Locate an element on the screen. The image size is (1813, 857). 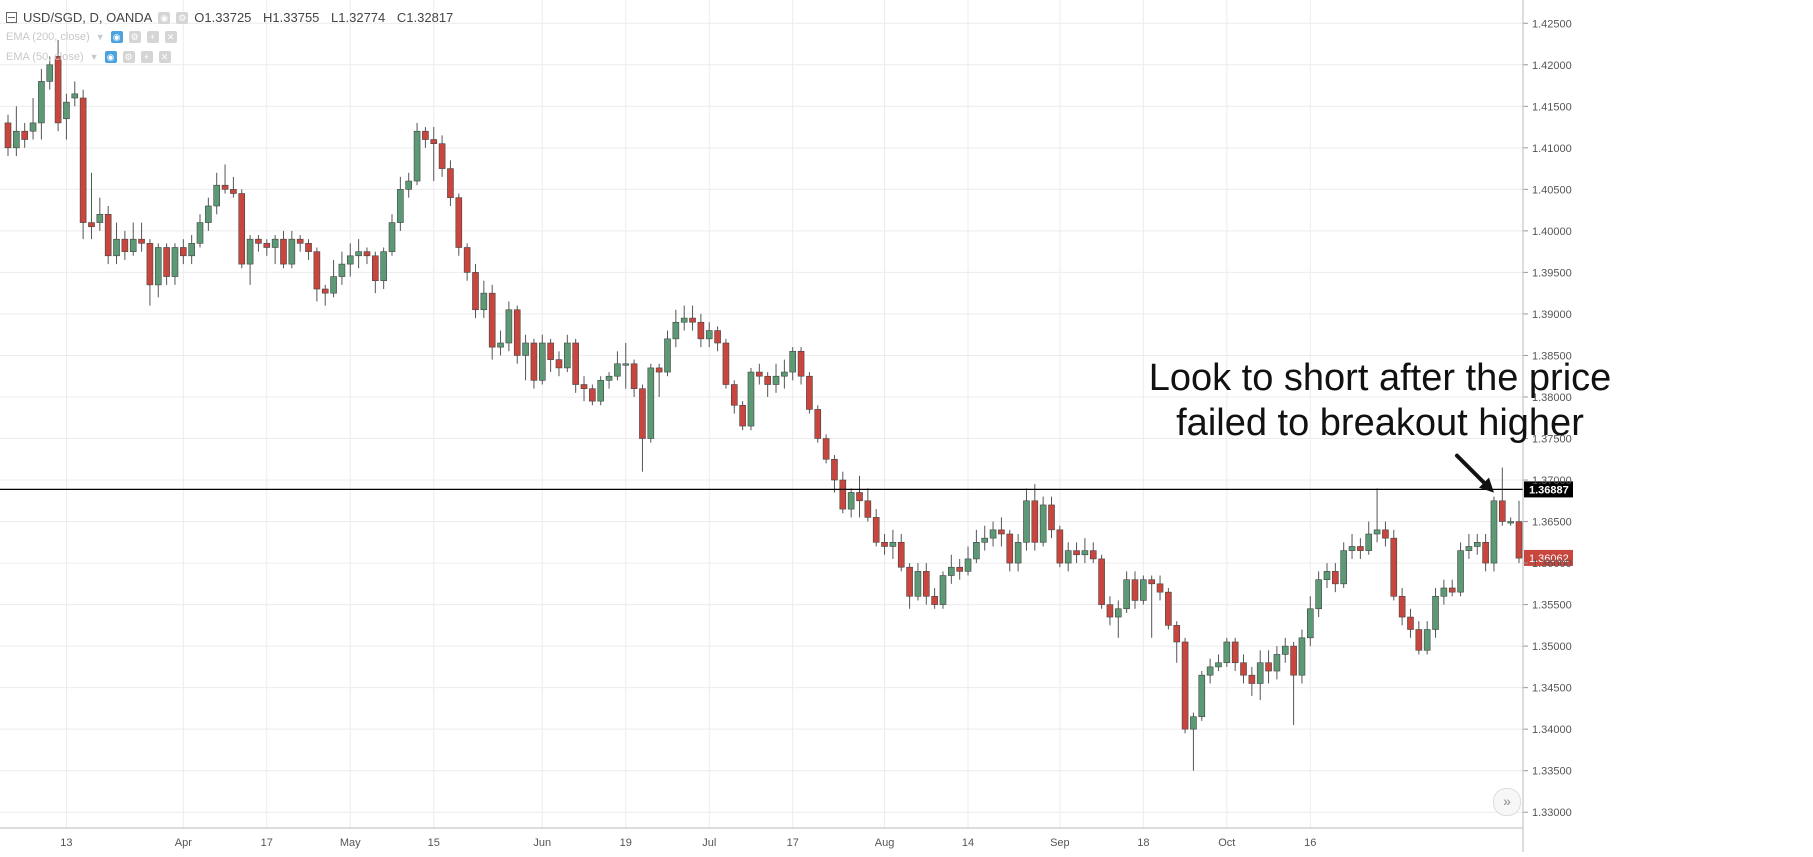
symbol-title: USD/SGD, D, OANDA is located at coordinates (88, 17).